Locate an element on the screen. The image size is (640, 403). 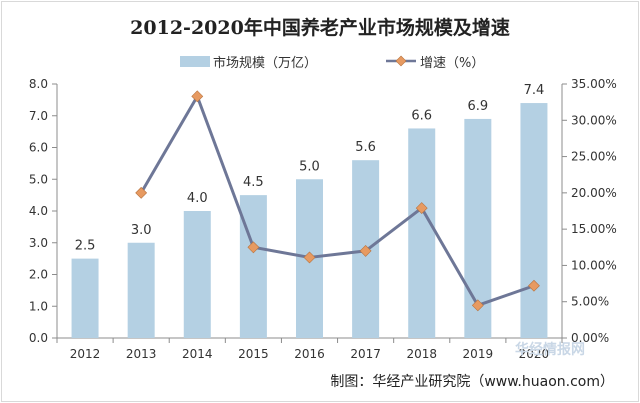
x-tick-label: 2015 is located at coordinates (253, 354).